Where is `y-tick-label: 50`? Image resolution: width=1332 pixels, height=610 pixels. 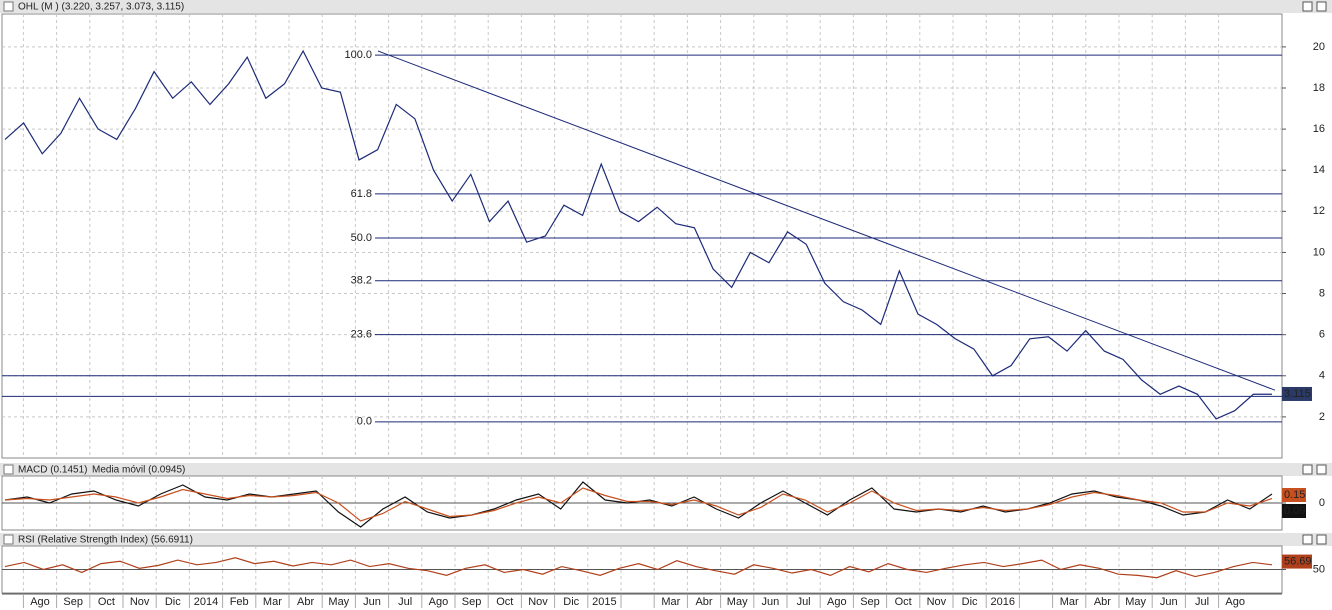 y-tick-label: 50 is located at coordinates (1319, 569).